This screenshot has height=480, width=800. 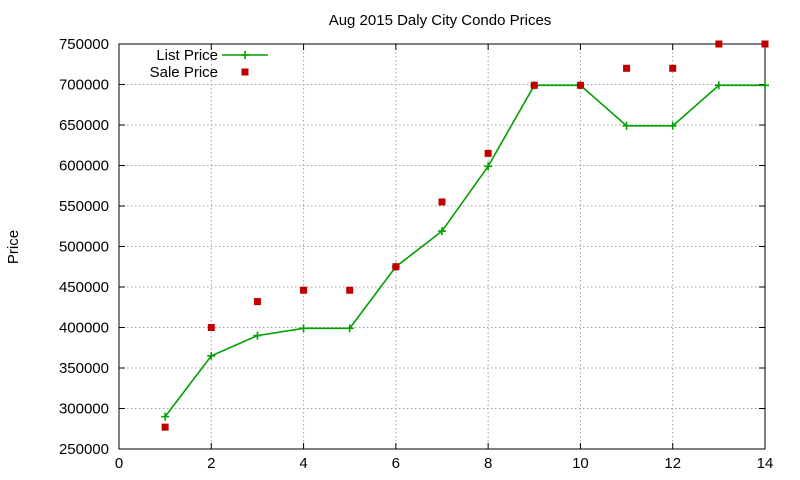 I want to click on x-tick-label: 12, so click(x=672, y=463).